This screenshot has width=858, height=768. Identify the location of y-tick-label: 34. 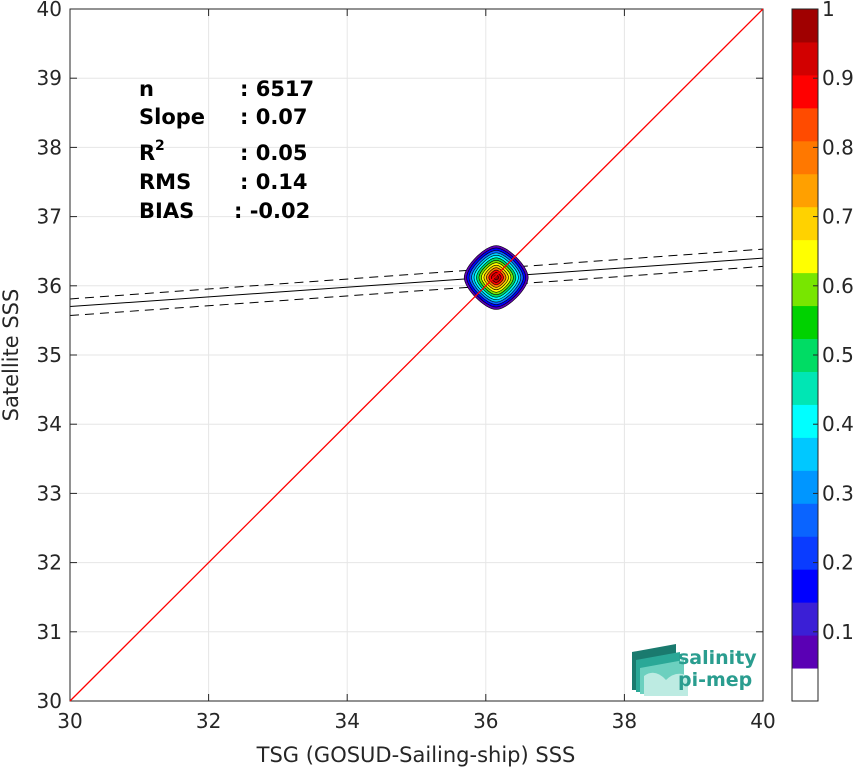
(49, 424).